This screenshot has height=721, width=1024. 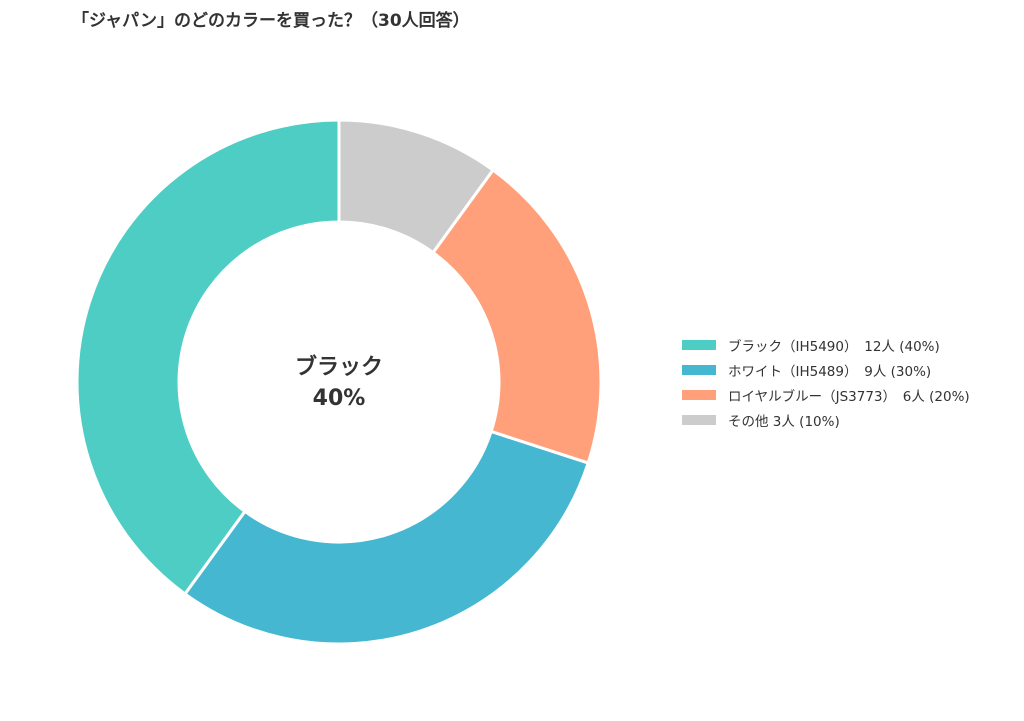 I want to click on legend-label: ホワイト（IH5489） 9人 (30%), so click(x=830, y=371).